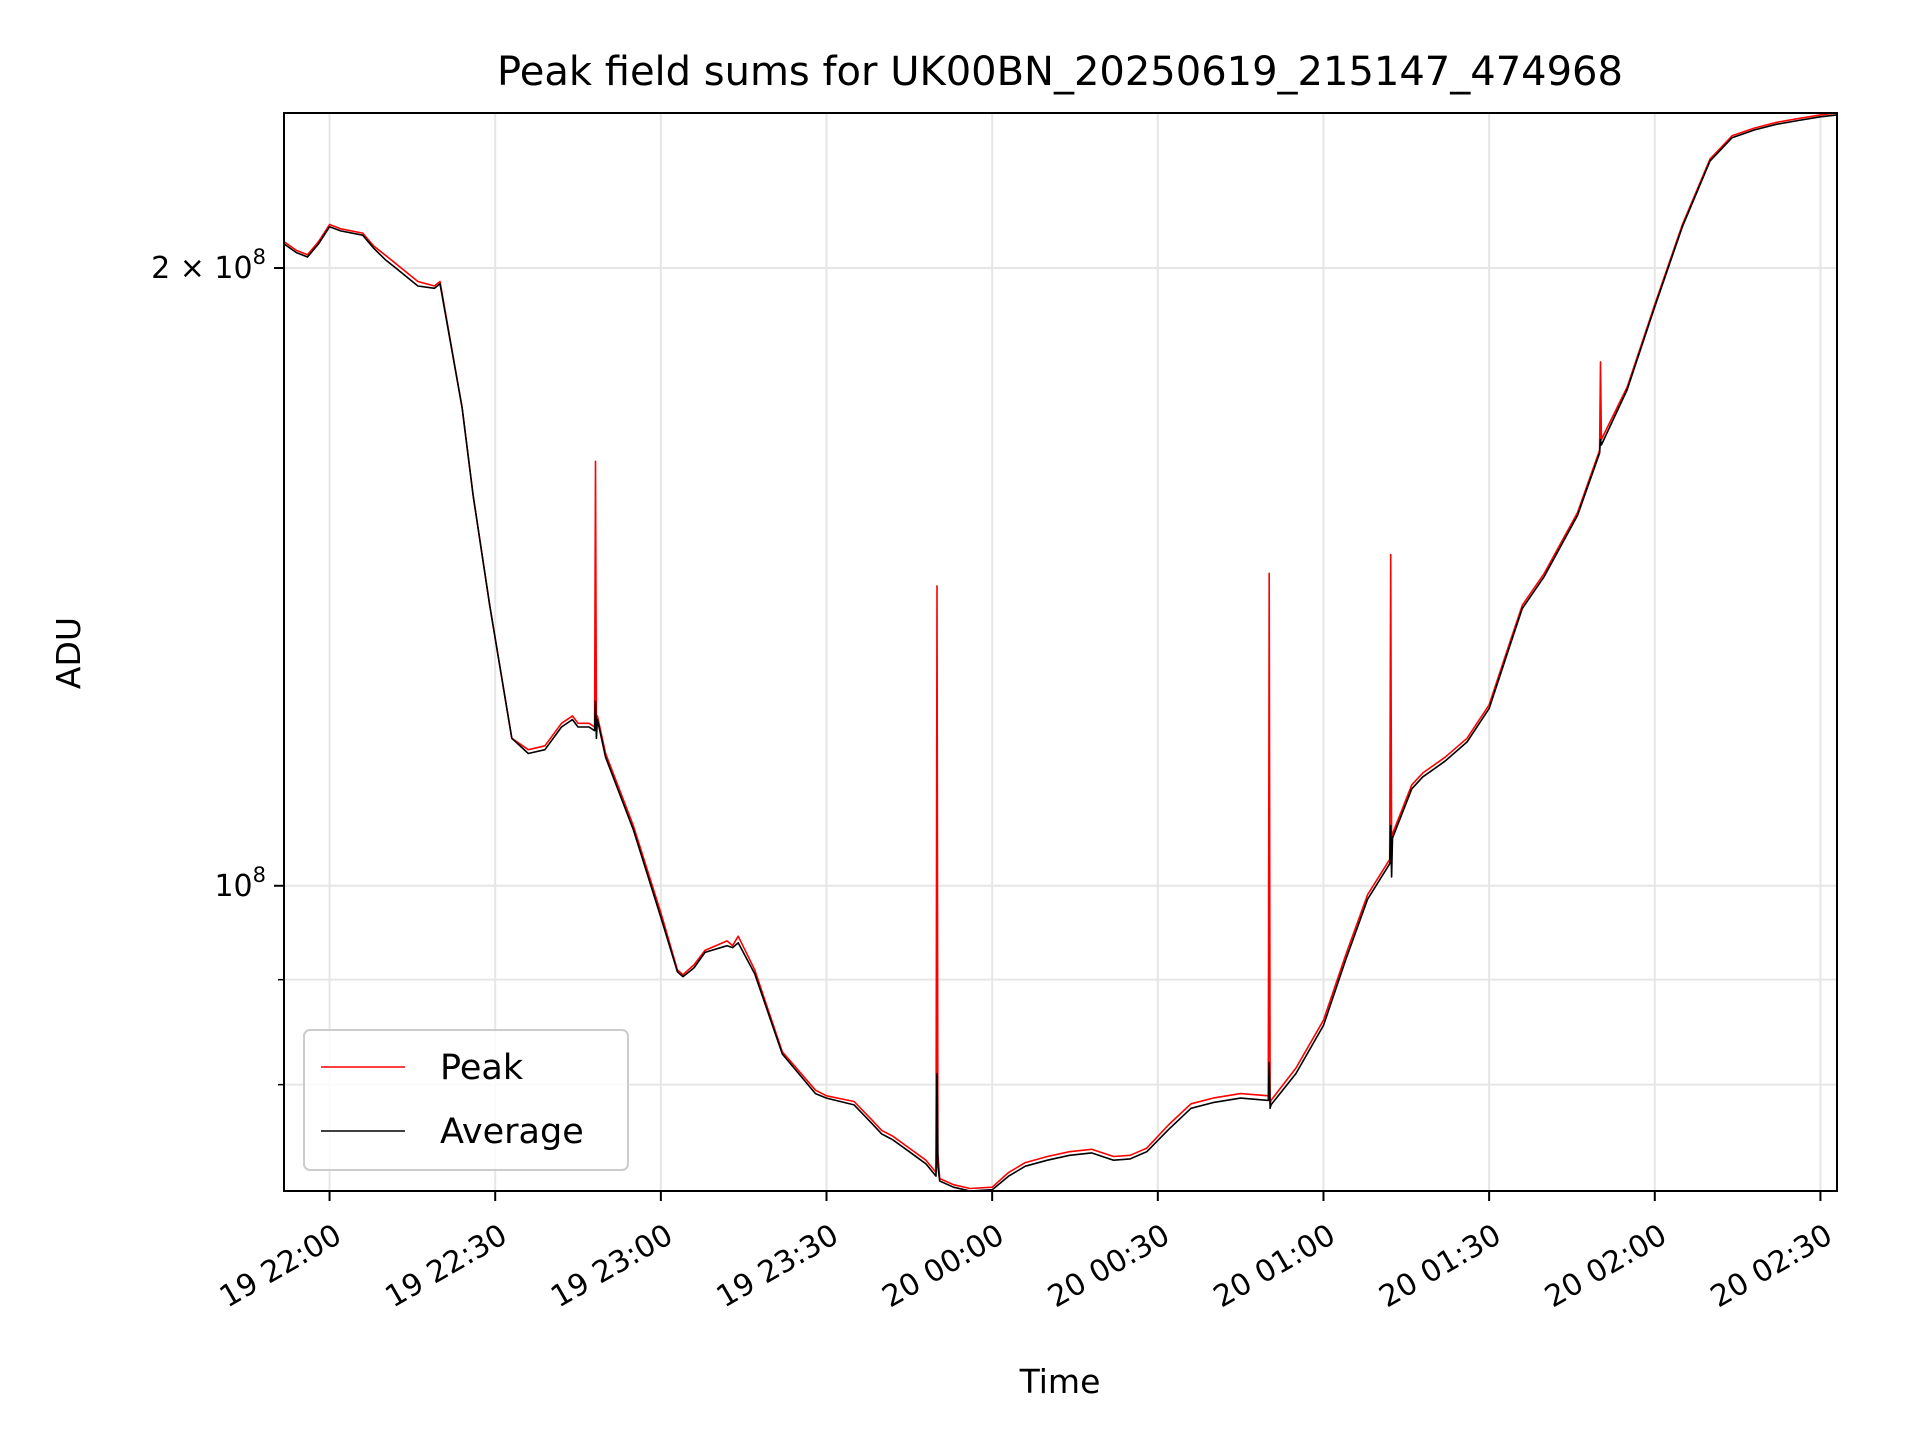  Describe the element at coordinates (512, 1132) in the screenshot. I see `legend-label-average: Average` at that location.